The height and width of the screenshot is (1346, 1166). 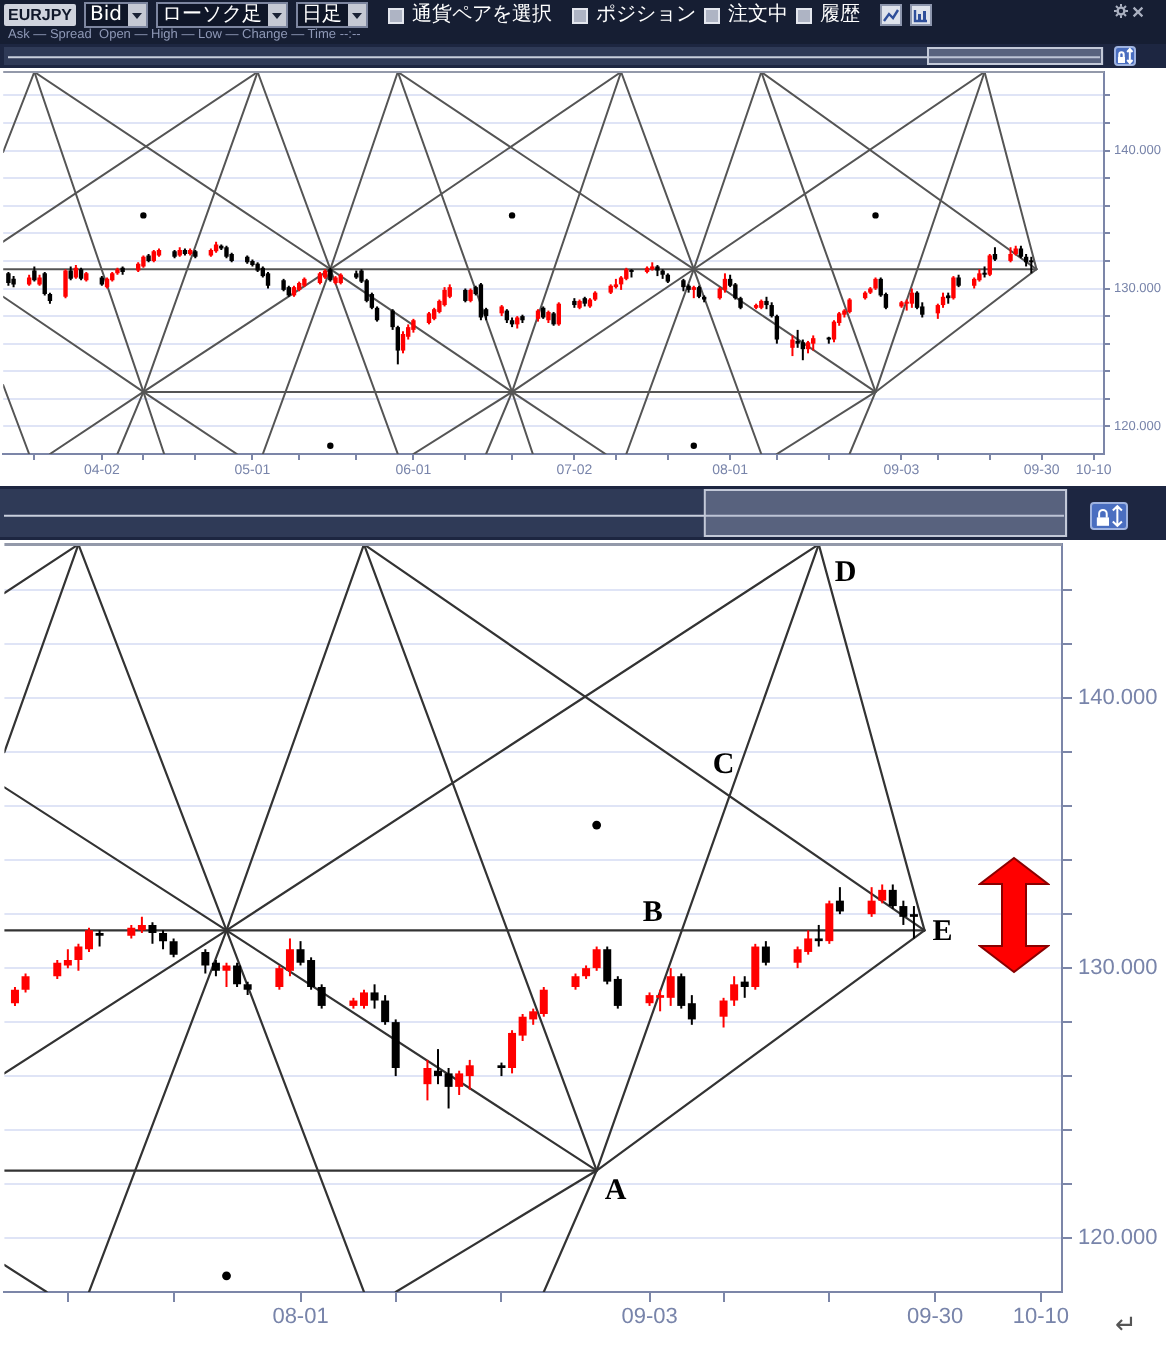 I want to click on text: 注文中, so click(x=758, y=15).